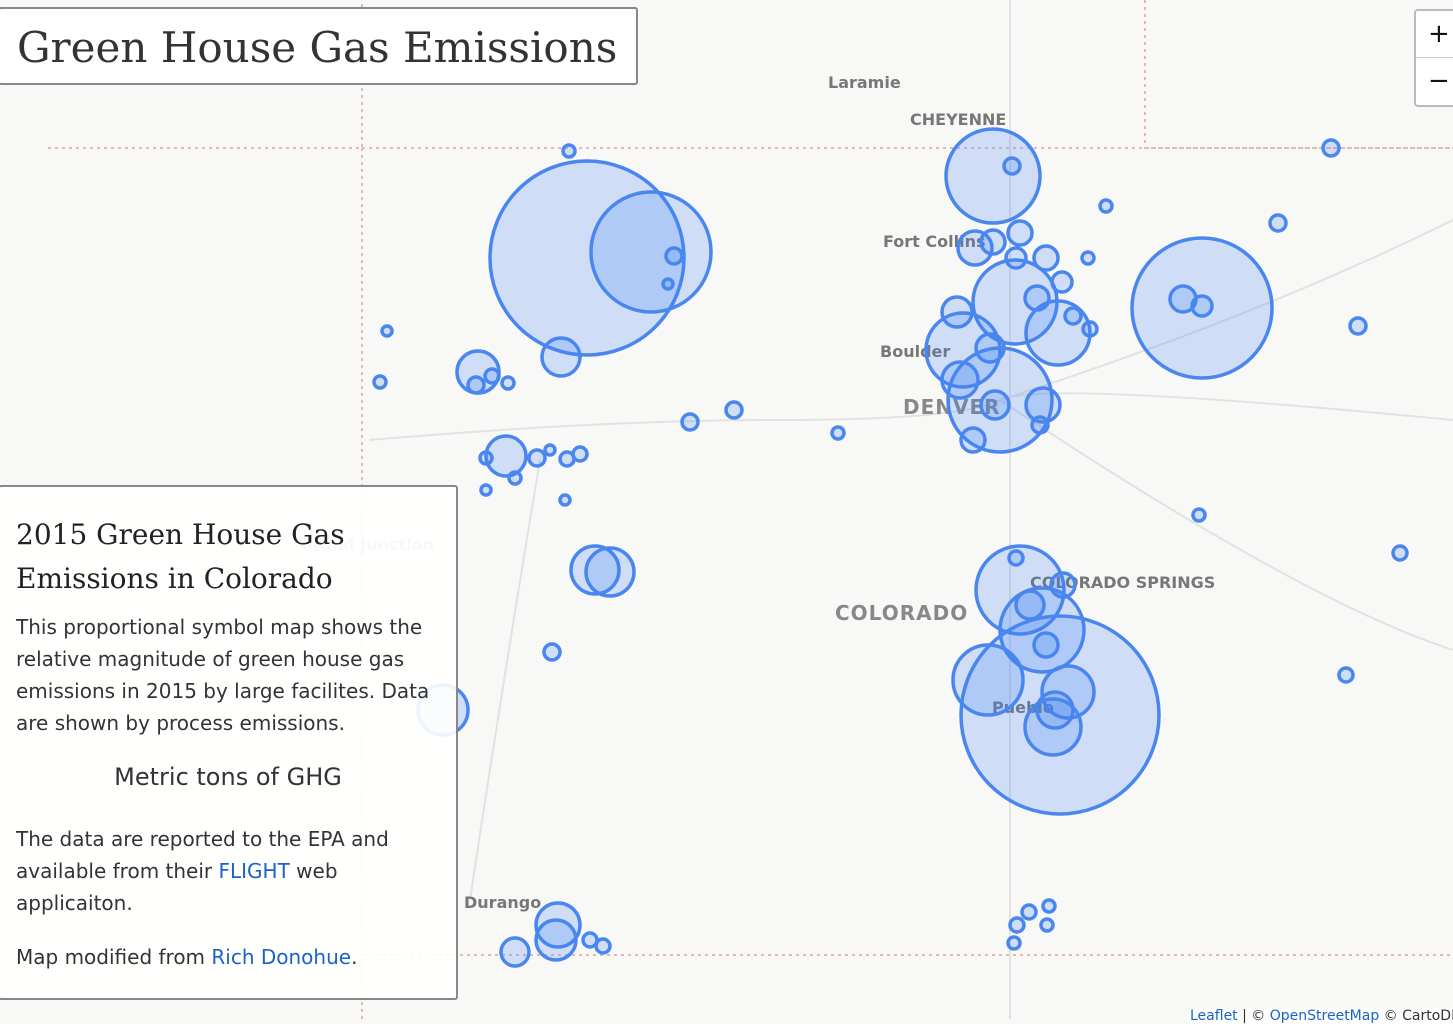 This screenshot has height=1024, width=1453. I want to click on zoom-control: + −, so click(1433, 58).